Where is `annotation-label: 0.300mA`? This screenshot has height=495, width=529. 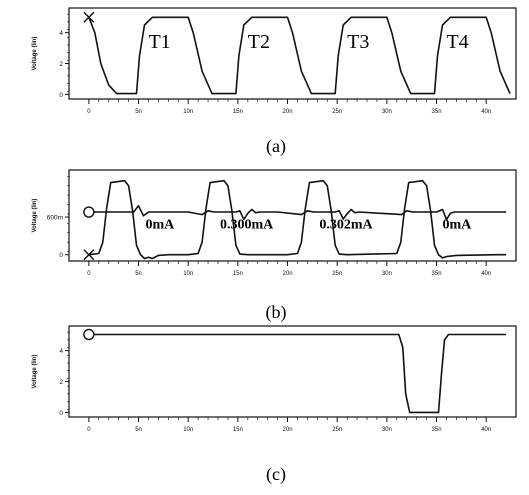 annotation-label: 0.300mA is located at coordinates (247, 224).